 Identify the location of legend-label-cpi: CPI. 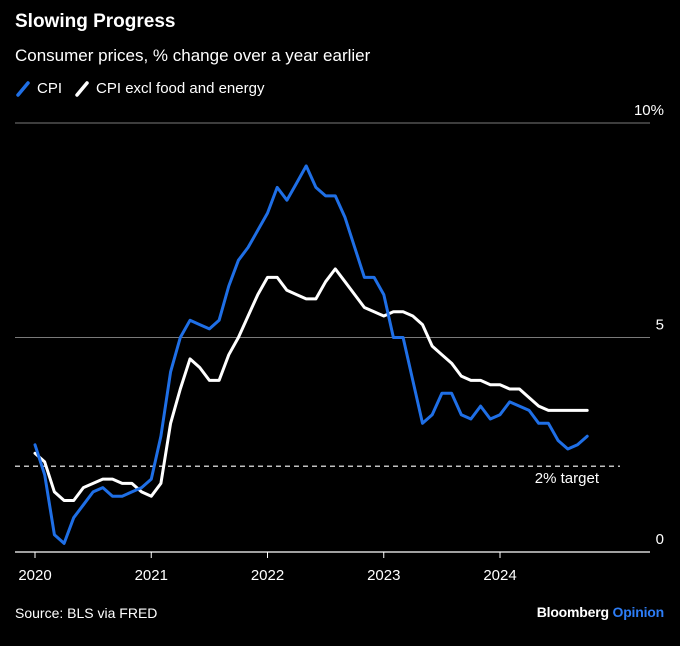
(50, 88).